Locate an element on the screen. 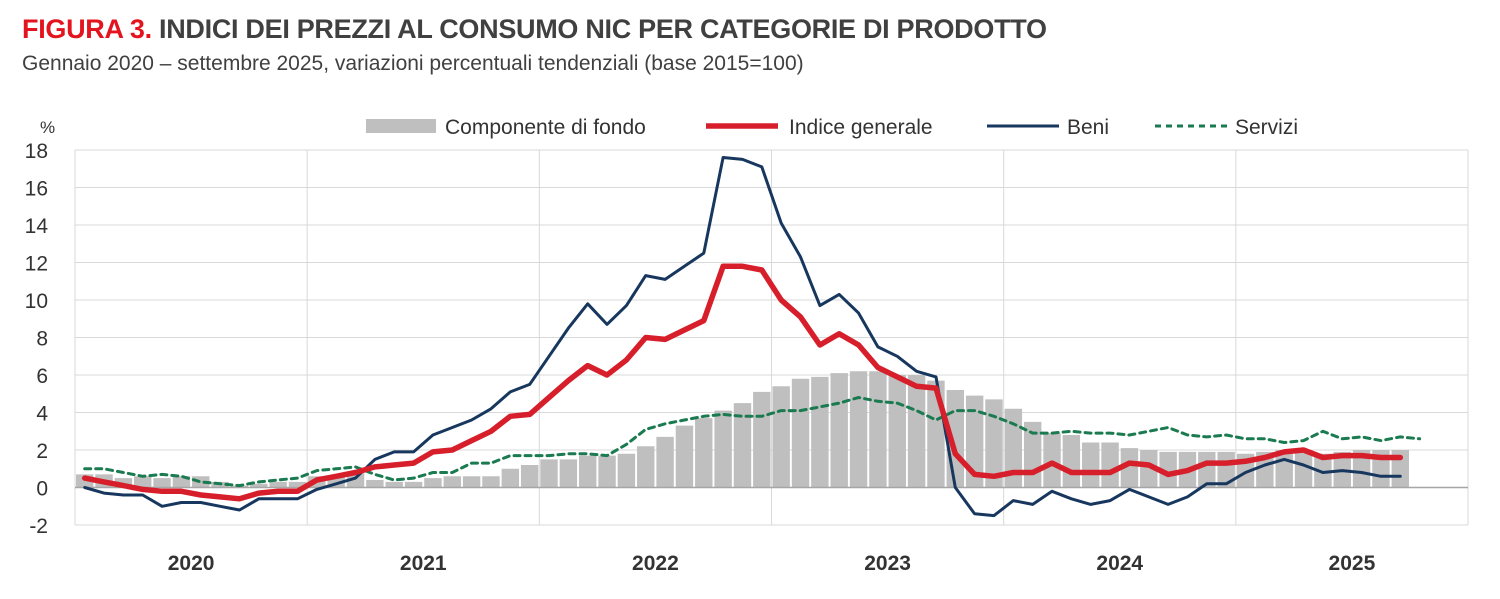  y-tick-label: 16 is located at coordinates (36, 189).